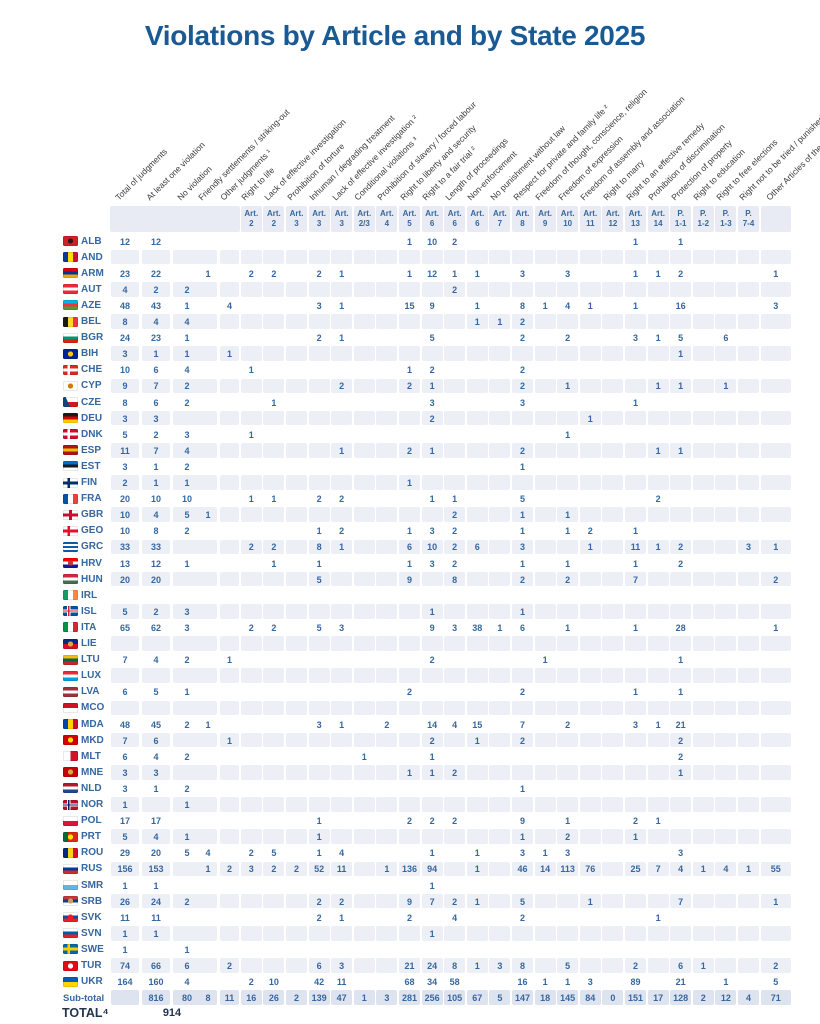  I want to click on column-article-label: Art. 6, so click(432, 219).